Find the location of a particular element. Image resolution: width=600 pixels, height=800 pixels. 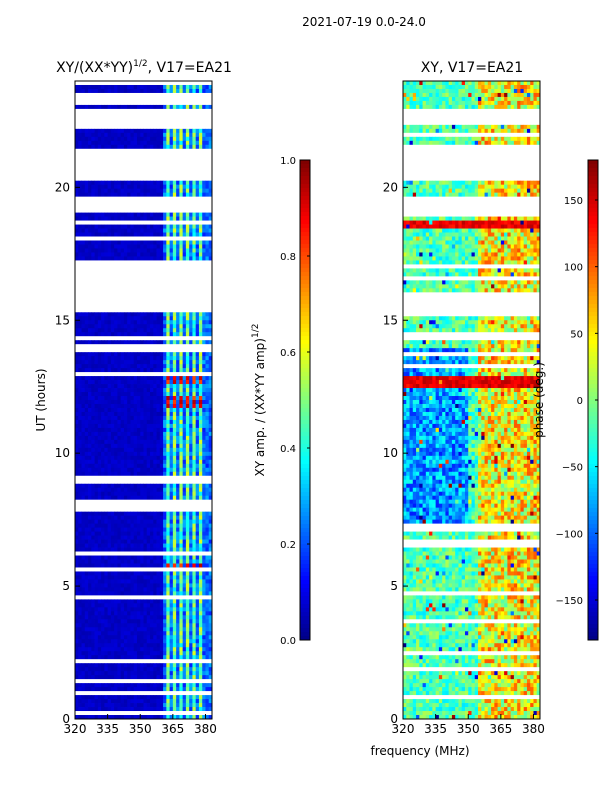

amplitude-title-main: XY/(XX*YY) is located at coordinates (94, 68).